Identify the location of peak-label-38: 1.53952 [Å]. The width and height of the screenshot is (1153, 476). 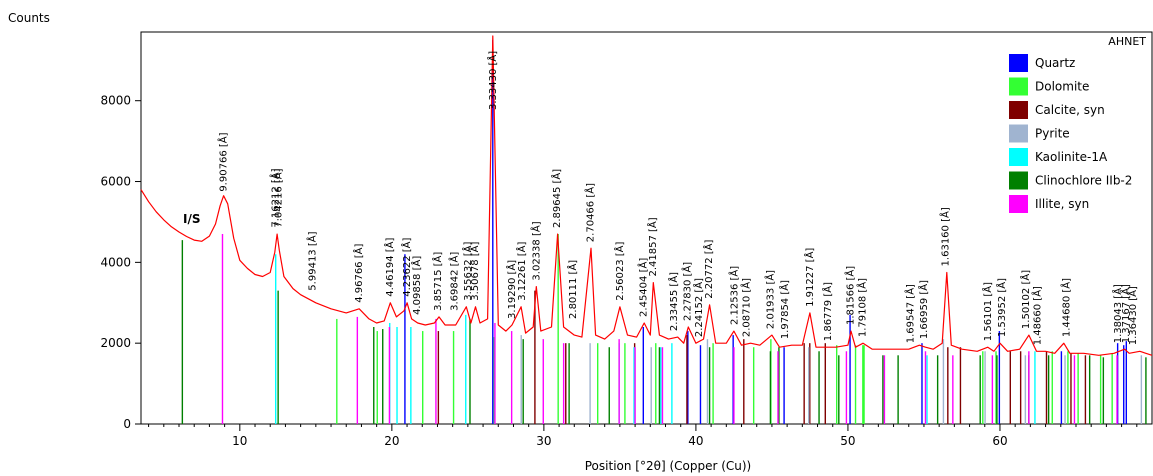
(1001, 307).